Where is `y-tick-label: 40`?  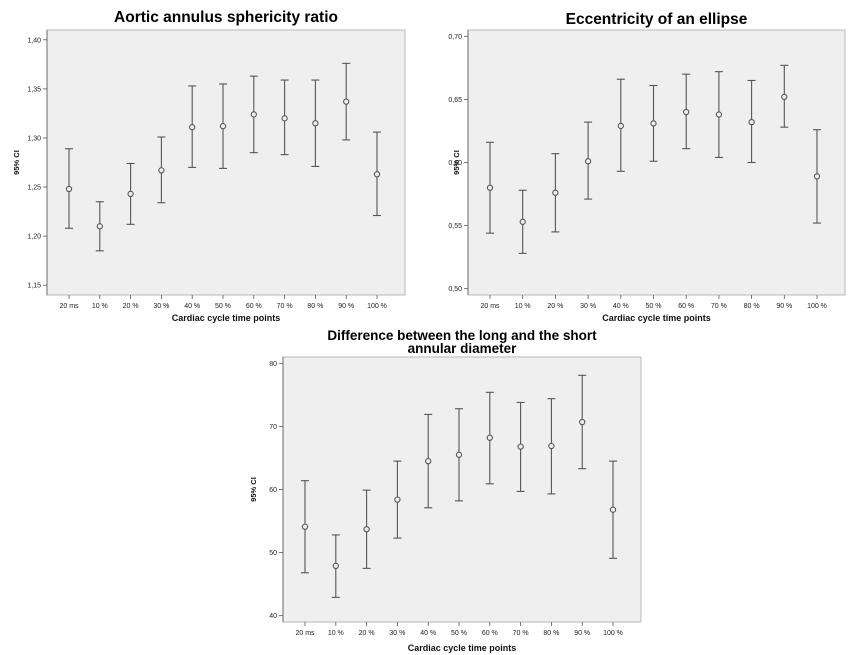
y-tick-label: 40 is located at coordinates (273, 616).